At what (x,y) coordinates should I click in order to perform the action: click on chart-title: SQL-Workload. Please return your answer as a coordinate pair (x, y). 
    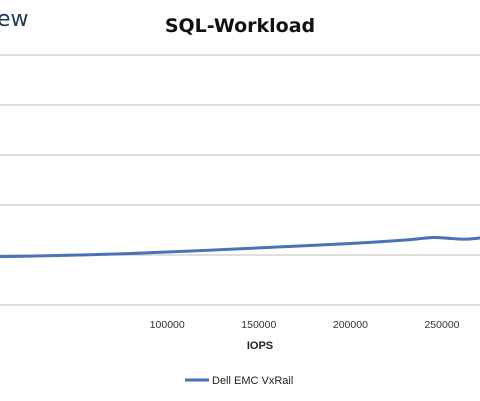
    Looking at the image, I should click on (240, 26).